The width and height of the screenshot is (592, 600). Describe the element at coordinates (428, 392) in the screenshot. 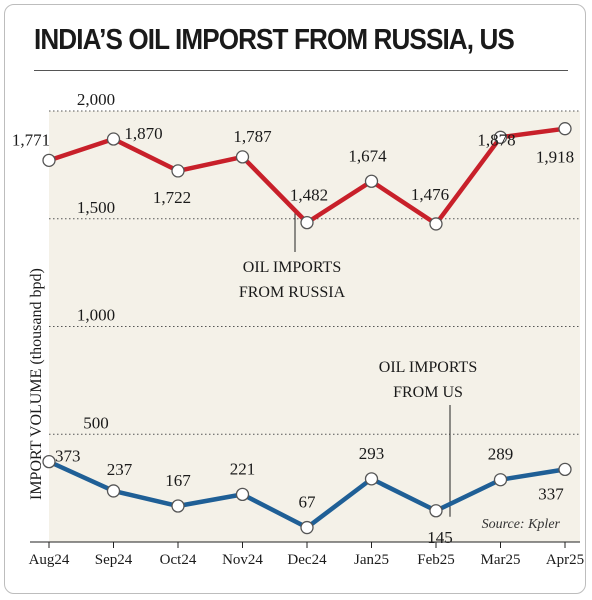

I see `annotation-label: FROM US` at that location.